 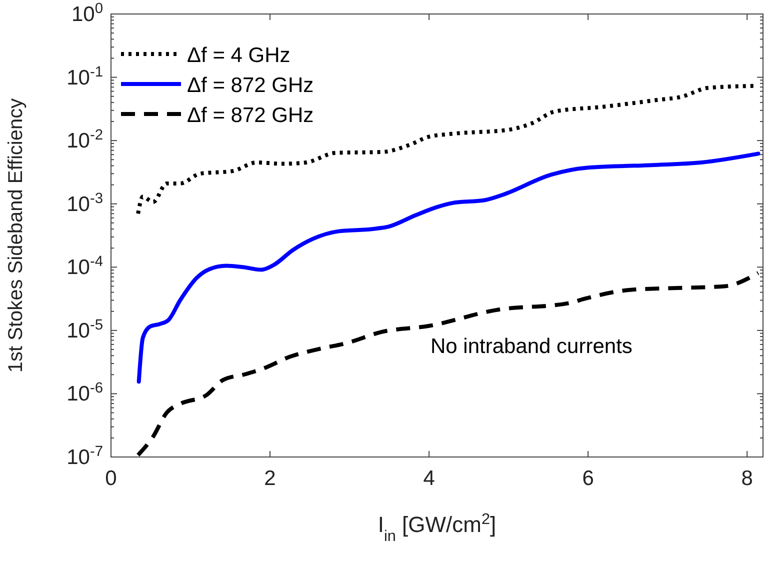 I want to click on y-tick-label: 10$^{-2}$, so click(x=84, y=140).